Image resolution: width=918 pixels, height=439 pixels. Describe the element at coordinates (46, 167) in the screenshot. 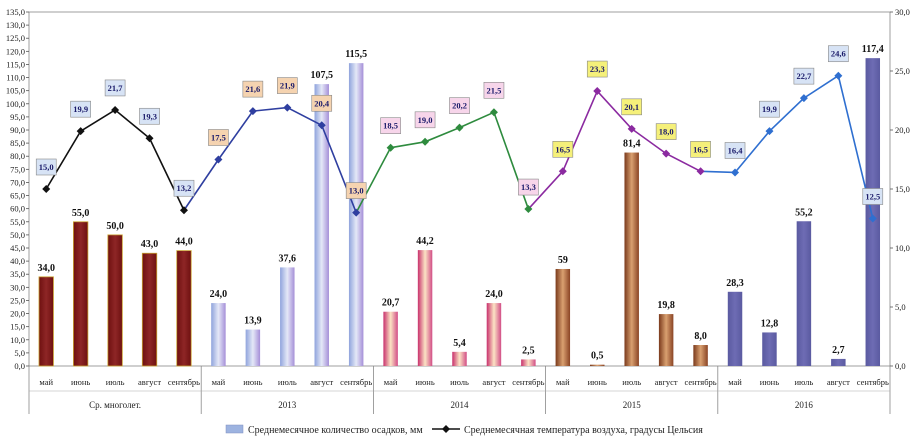

I see `temperature-label: 15,0` at that location.